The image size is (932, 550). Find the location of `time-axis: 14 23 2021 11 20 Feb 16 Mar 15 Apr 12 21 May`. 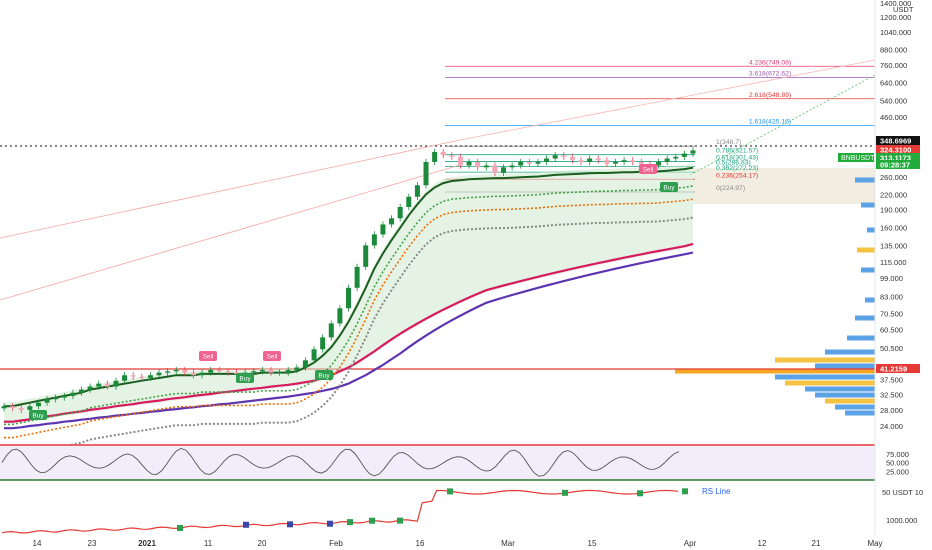

time-axis: 14 23 2021 11 20 Feb 16 Mar 15 Apr 12 21 May is located at coordinates (458, 543).